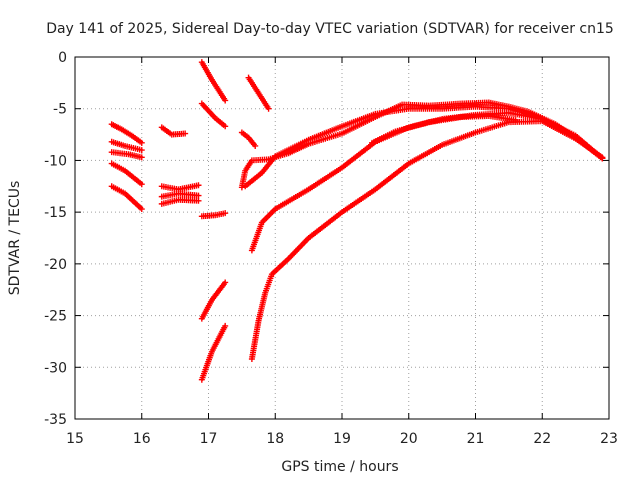 The image size is (640, 480). I want to click on series-track-a, so click(126, 133).